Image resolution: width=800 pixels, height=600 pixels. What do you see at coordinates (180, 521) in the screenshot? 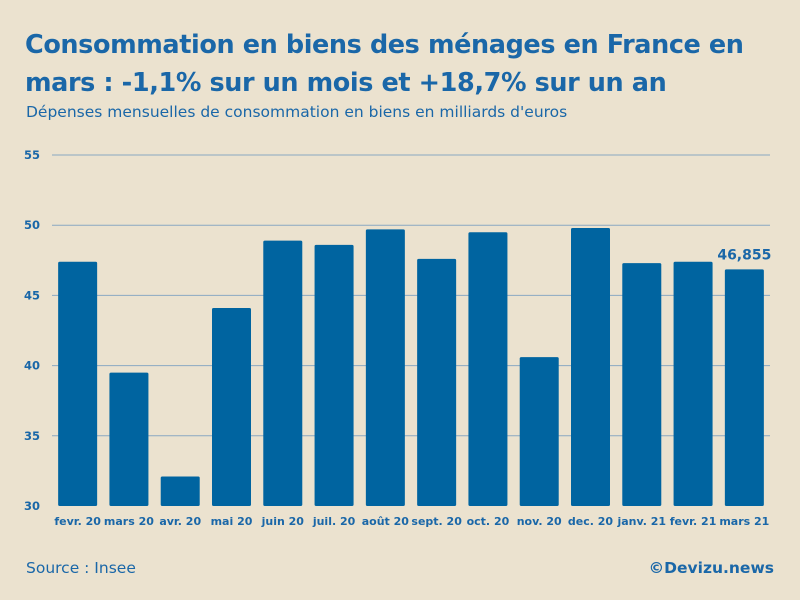
I see `x-tick-label: avr. 20` at bounding box center [180, 521].